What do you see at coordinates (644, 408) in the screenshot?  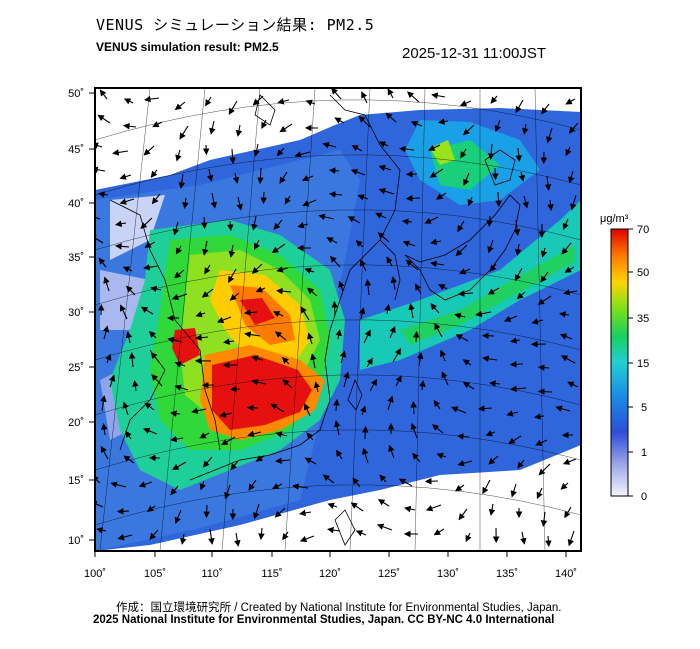 I see `colorbar-label: 5` at bounding box center [644, 408].